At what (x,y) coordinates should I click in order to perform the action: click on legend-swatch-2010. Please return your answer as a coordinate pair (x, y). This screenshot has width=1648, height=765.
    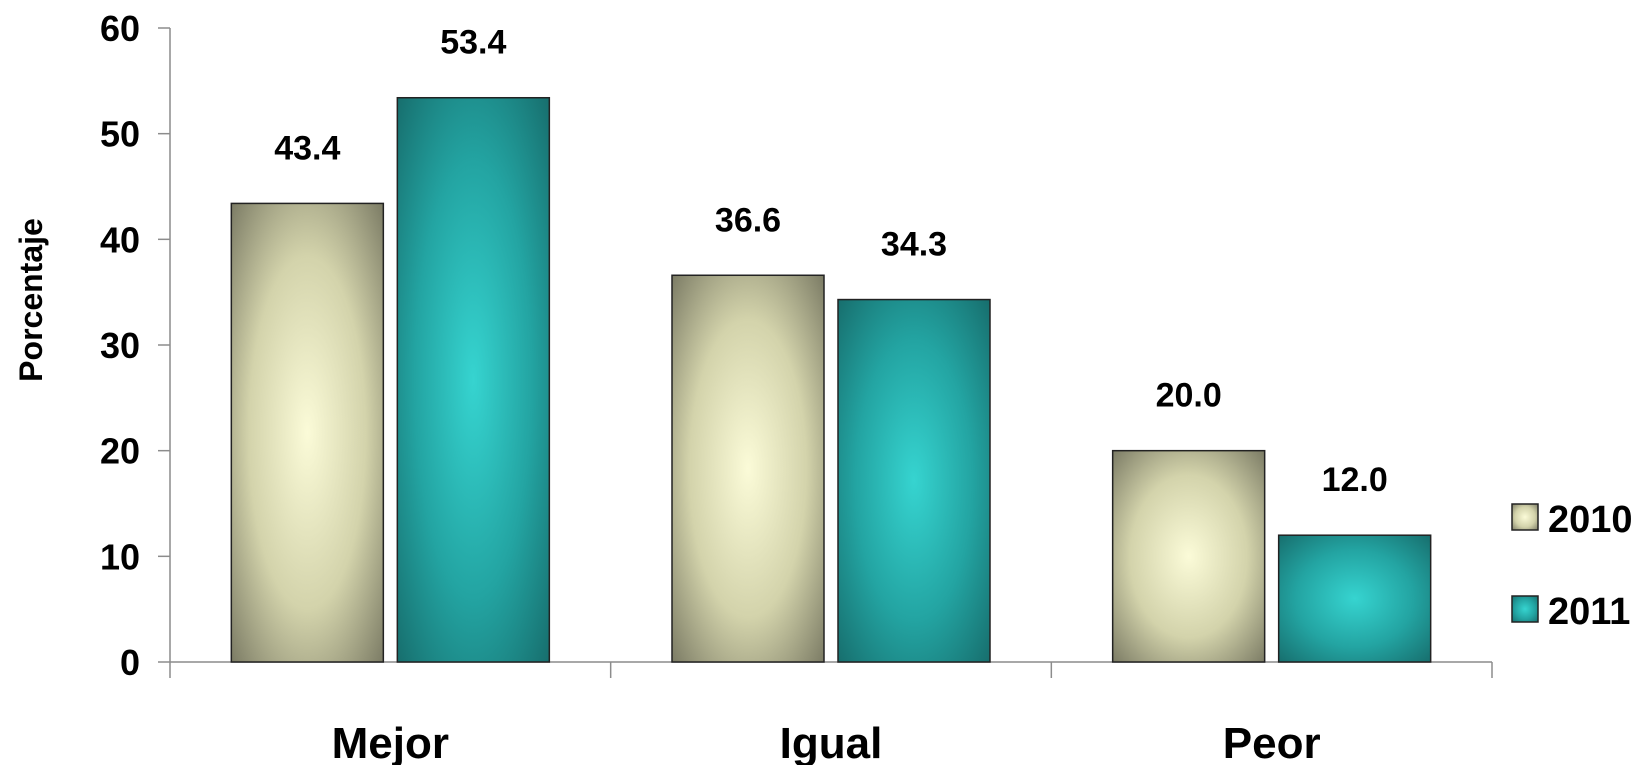
    Looking at the image, I should click on (1525, 517).